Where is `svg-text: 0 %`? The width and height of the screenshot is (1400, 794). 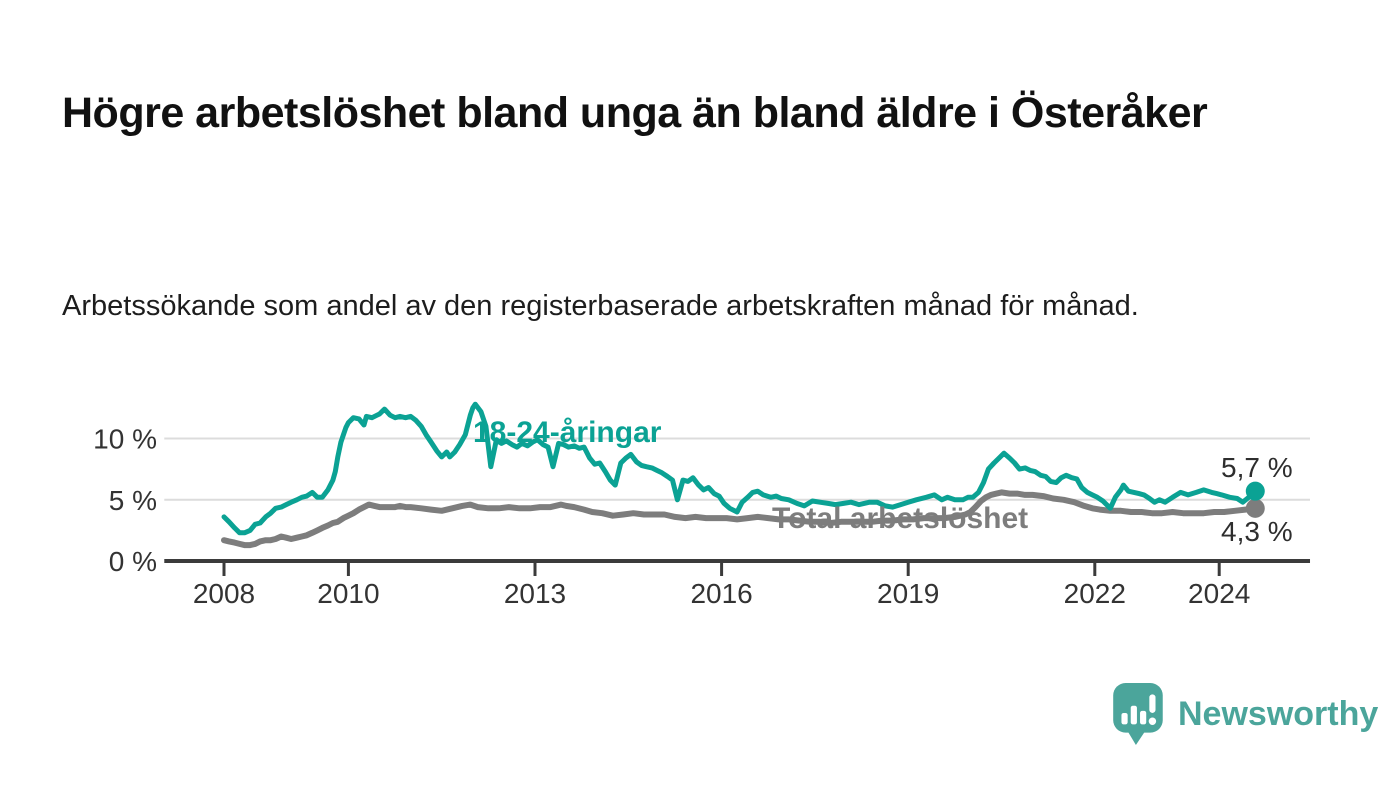 svg-text: 0 % is located at coordinates (133, 561).